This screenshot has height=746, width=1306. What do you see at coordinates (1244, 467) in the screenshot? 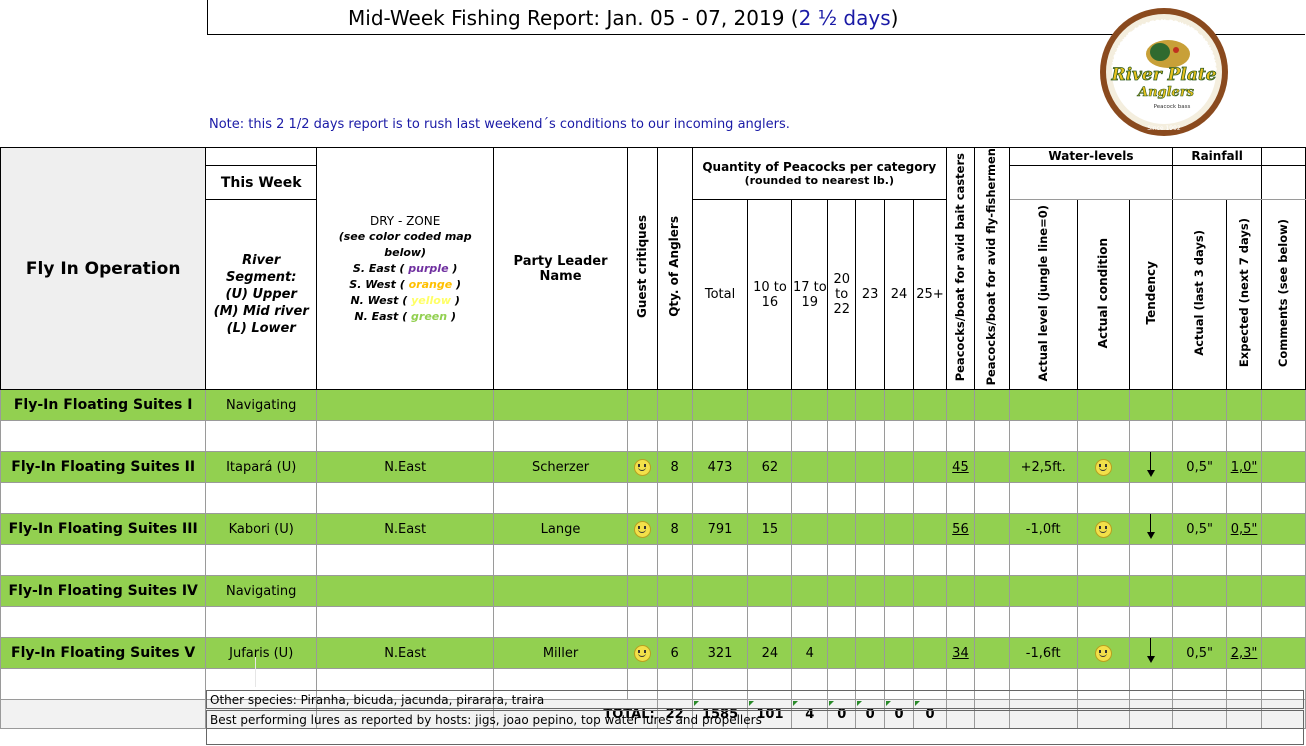
I see `rain-expected-link: 1,0"` at bounding box center [1244, 467].